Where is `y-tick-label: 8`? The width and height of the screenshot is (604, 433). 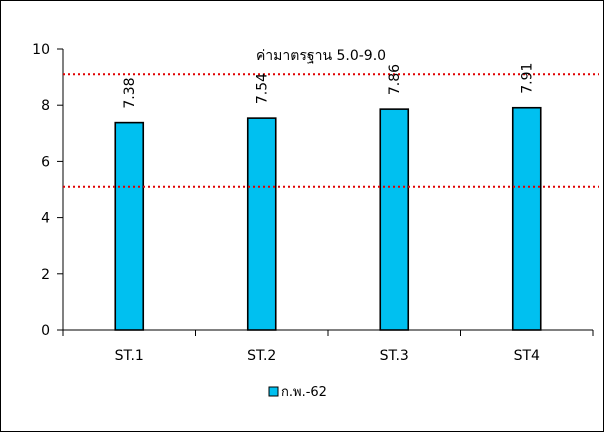 y-tick-label: 8 is located at coordinates (45, 106).